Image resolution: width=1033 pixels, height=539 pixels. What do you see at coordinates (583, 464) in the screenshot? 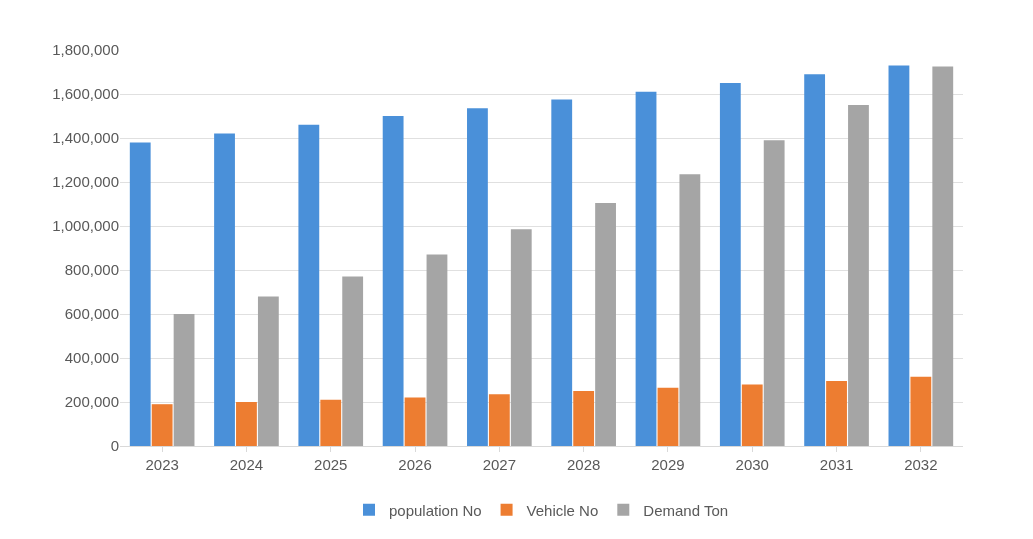
I see `x-tick-label: 2028` at bounding box center [583, 464].